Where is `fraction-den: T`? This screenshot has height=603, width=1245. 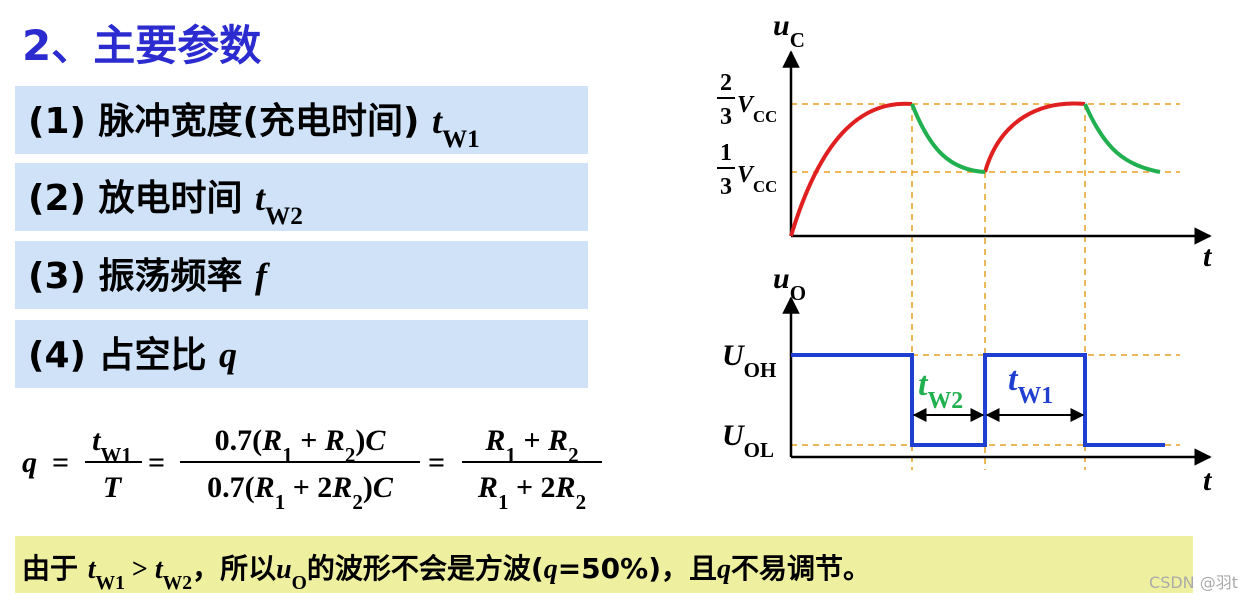
fraction-den: T is located at coordinates (113, 487).